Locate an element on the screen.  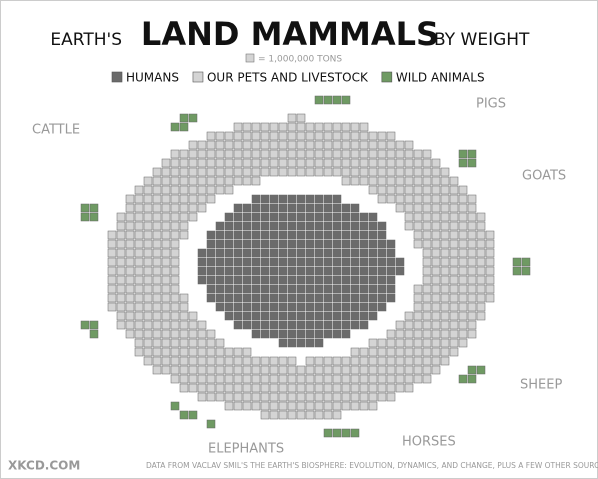
annotation: HORSES is located at coordinates (429, 442).